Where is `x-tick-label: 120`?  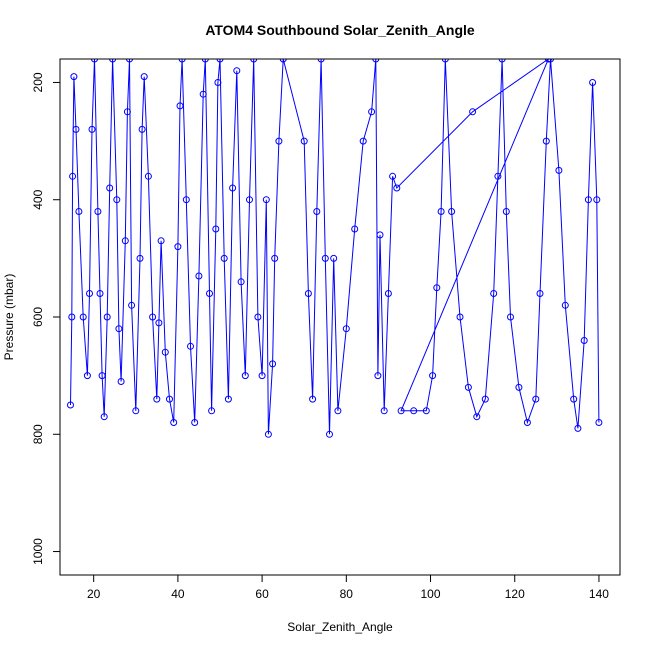
x-tick-label: 120 is located at coordinates (515, 594).